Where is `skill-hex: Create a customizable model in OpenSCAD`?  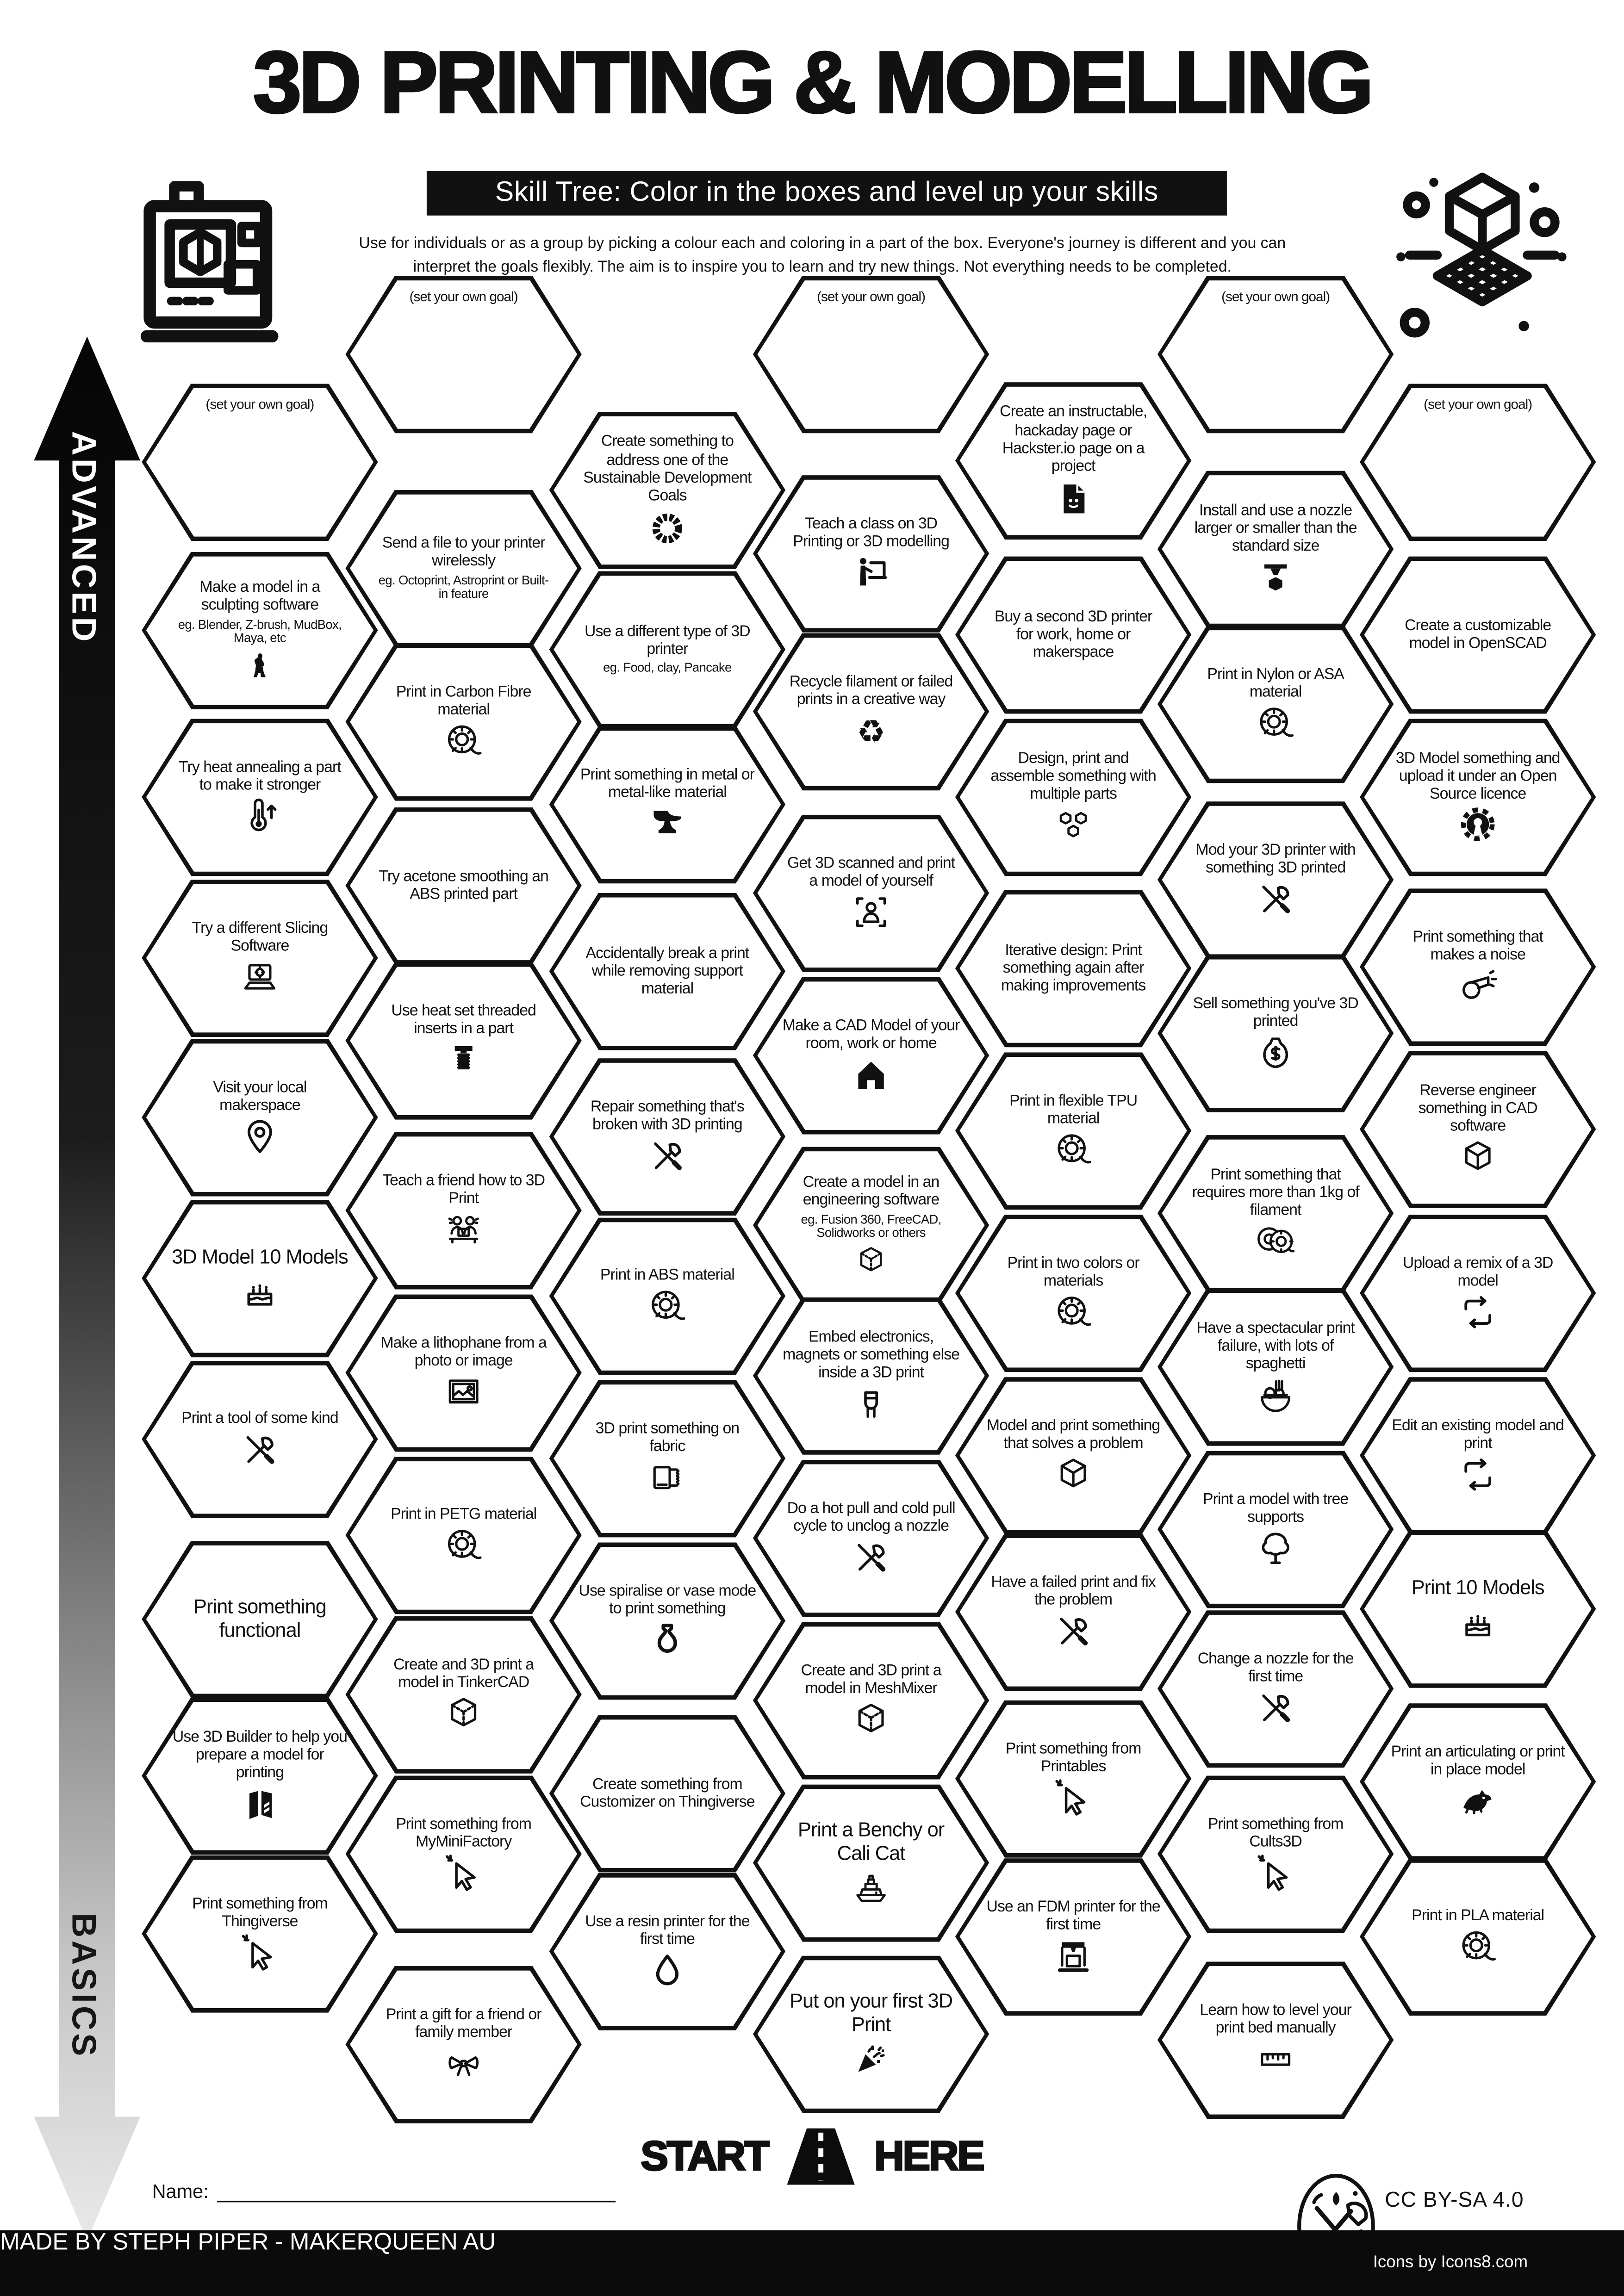
skill-hex: Create a customizable model in OpenSCAD is located at coordinates (1477, 635).